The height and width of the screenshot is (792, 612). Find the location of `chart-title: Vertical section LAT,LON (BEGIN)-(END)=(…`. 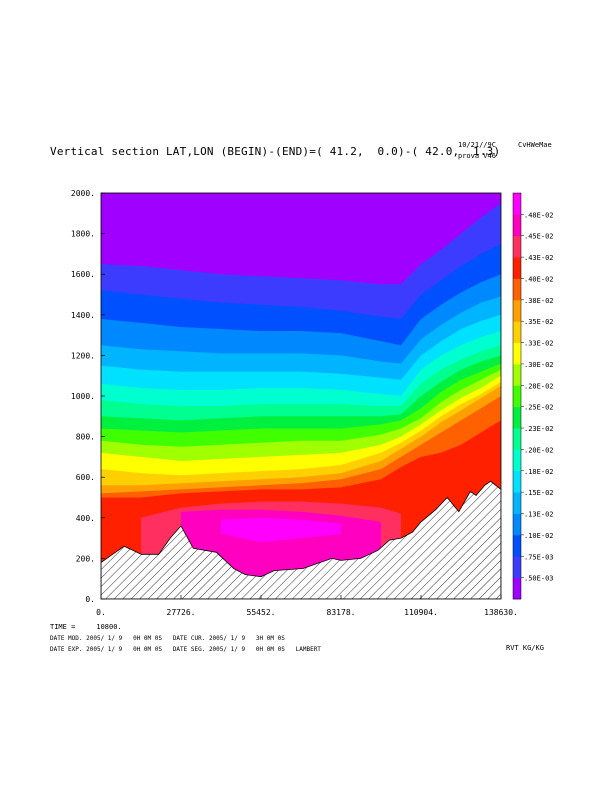

chart-title: Vertical section LAT,LON (BEGIN)-(END)=(… is located at coordinates (275, 151).